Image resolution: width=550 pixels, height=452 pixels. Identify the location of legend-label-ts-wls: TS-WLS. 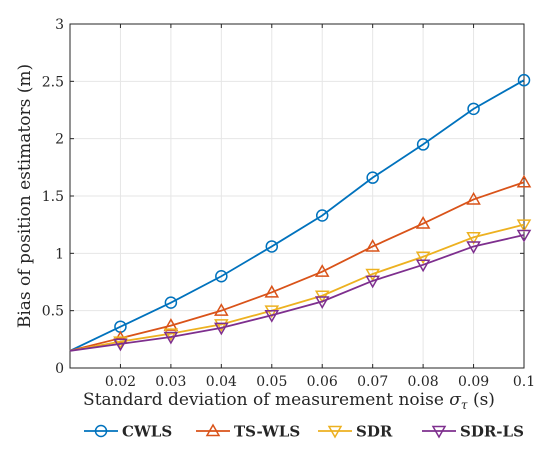
(267, 432).